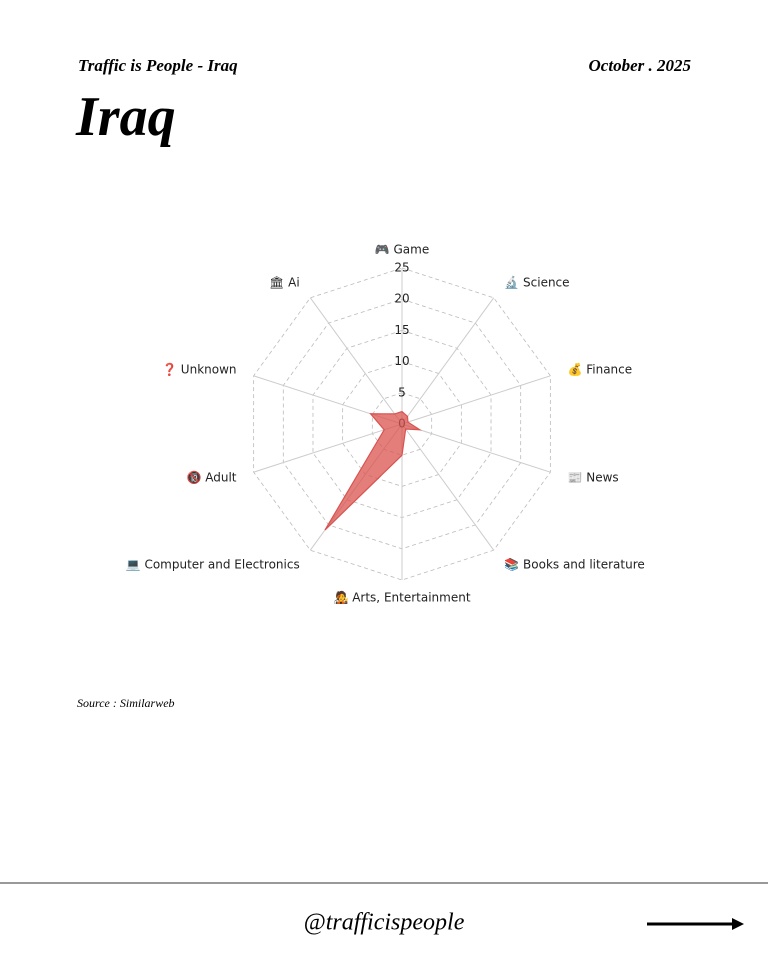  Describe the element at coordinates (213, 564) in the screenshot. I see `category-label: 💻 Computer and Electronics` at that location.